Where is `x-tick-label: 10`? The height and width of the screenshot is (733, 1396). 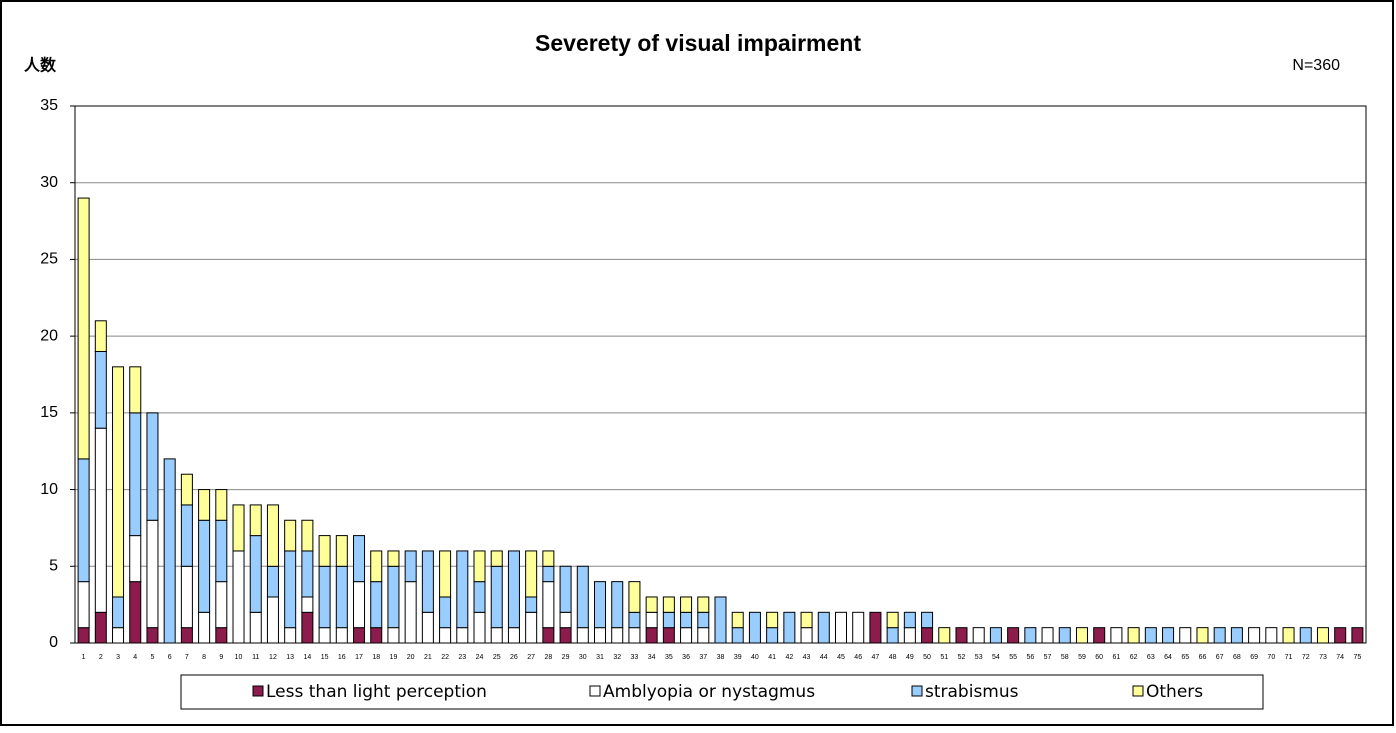 x-tick-label: 10 is located at coordinates (239, 657).